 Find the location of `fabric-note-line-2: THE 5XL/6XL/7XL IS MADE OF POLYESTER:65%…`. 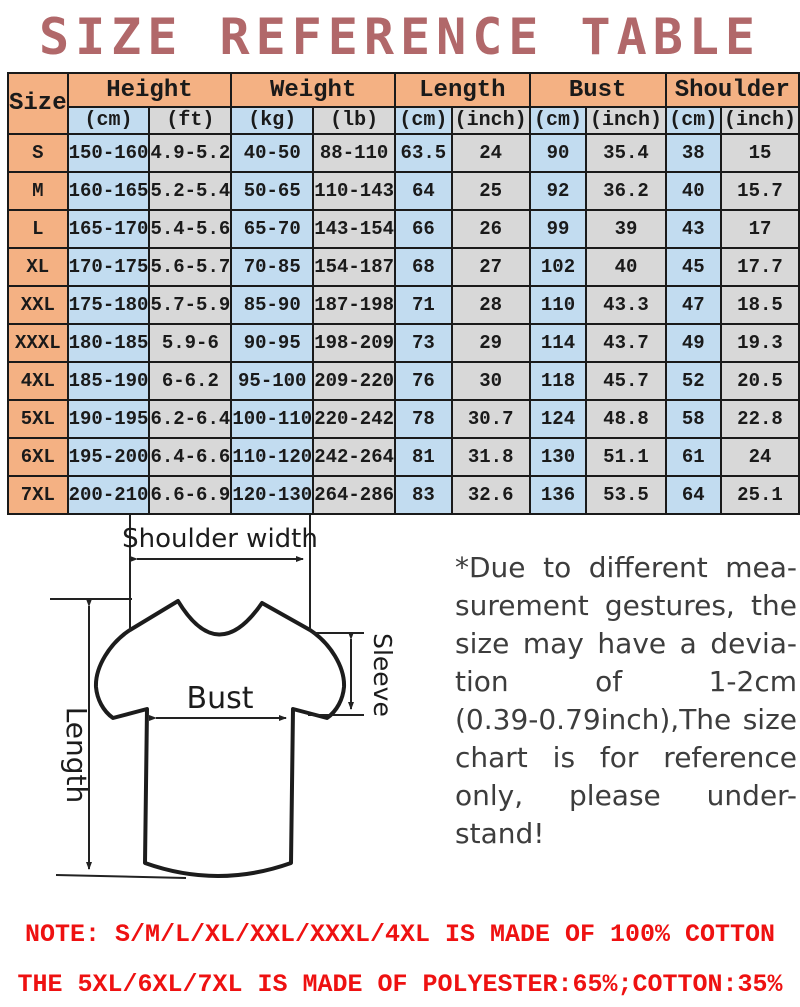

fabric-note-line-2: THE 5XL/6XL/7XL IS MADE OF POLYESTER:65%… is located at coordinates (400, 984).